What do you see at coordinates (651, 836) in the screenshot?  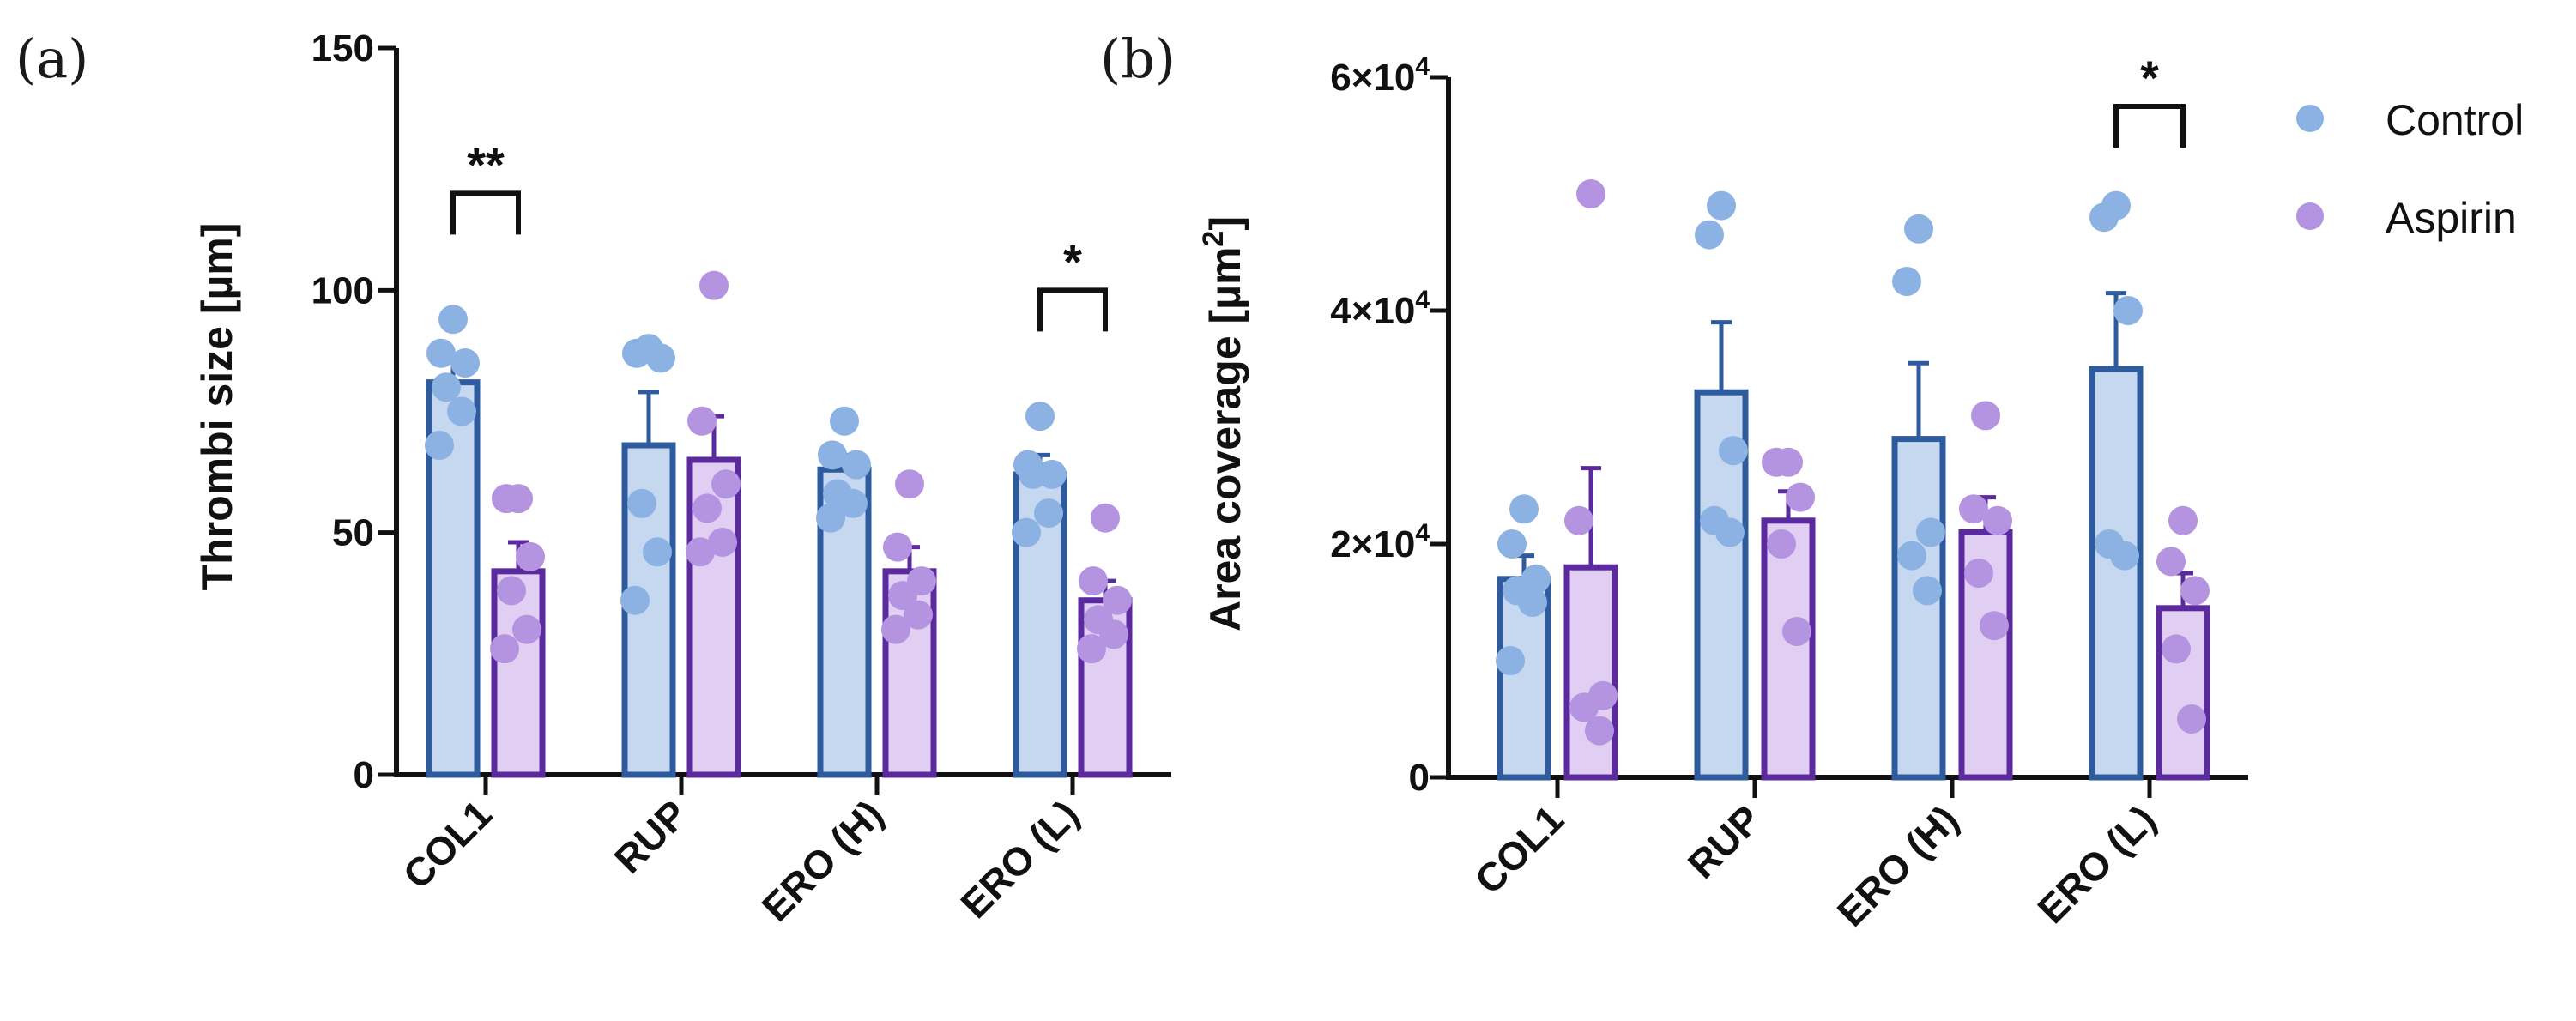 I see `chart-a-category-label: RUP` at bounding box center [651, 836].